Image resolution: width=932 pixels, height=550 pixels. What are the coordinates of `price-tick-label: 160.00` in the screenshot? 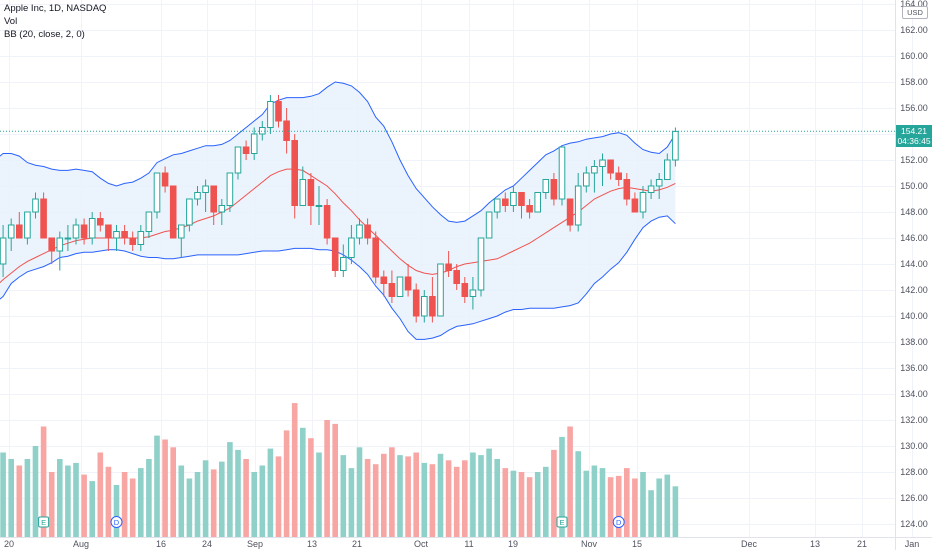 It's located at (914, 56).